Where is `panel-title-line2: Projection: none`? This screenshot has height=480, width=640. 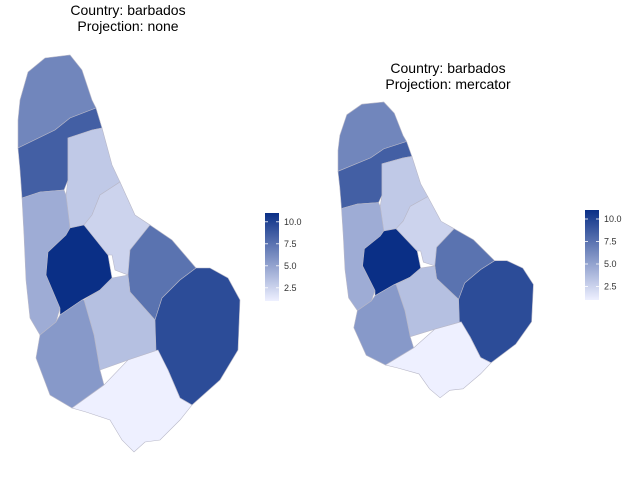 panel-title-line2: Projection: none is located at coordinates (128, 26).